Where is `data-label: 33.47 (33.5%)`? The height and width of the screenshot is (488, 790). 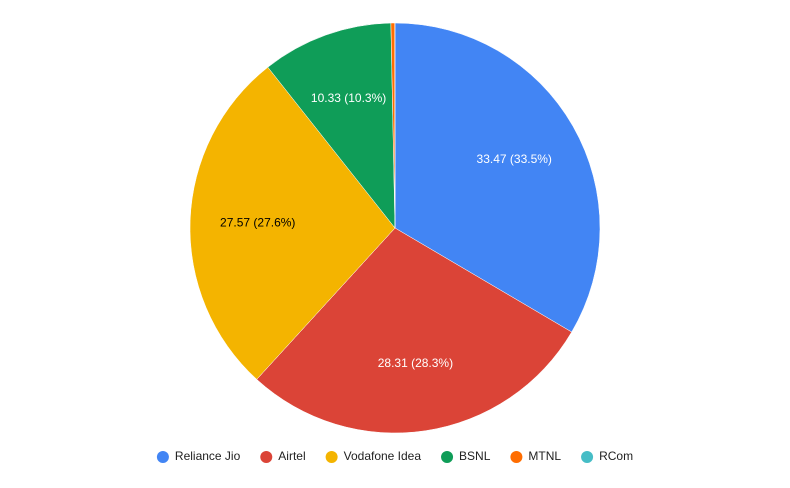
data-label: 33.47 (33.5%) is located at coordinates (514, 159).